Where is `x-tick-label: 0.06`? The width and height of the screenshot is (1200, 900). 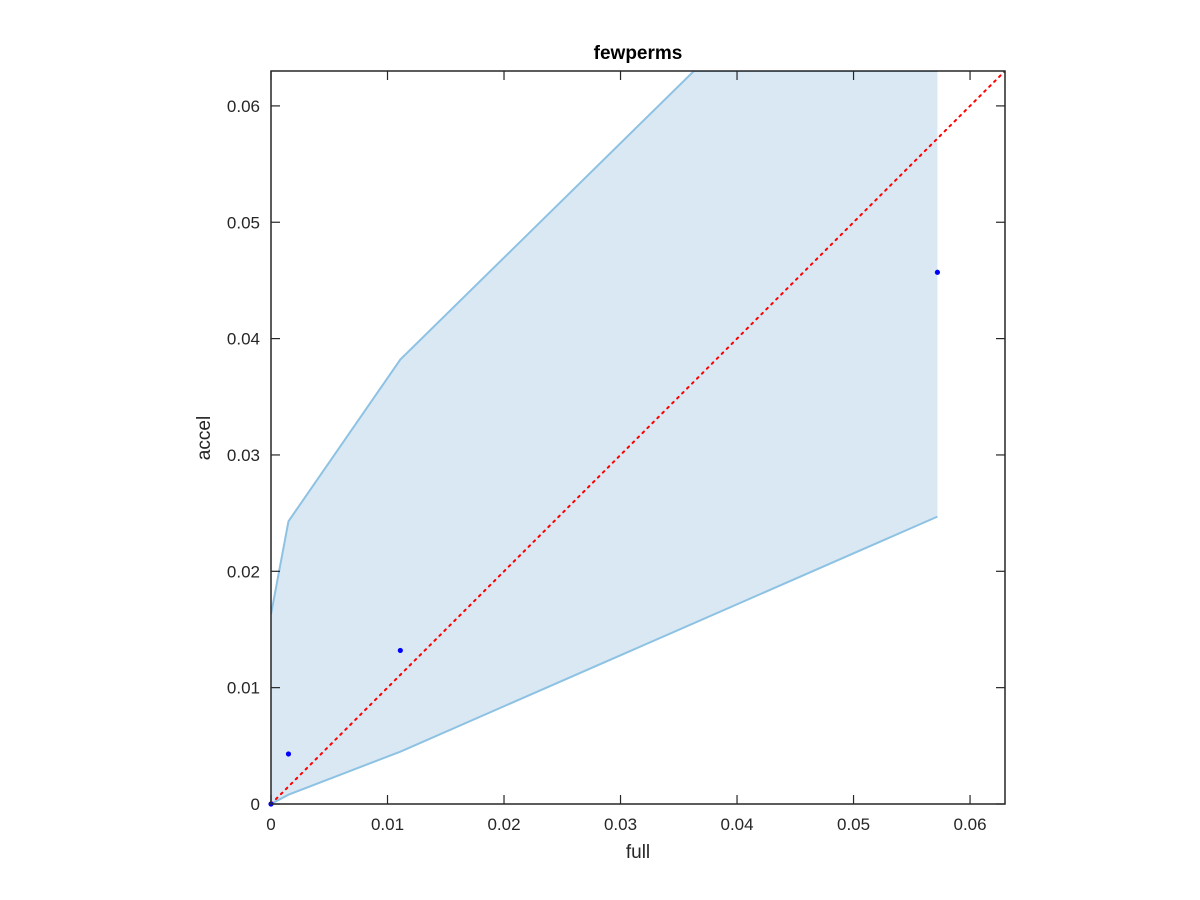 x-tick-label: 0.06 is located at coordinates (970, 824).